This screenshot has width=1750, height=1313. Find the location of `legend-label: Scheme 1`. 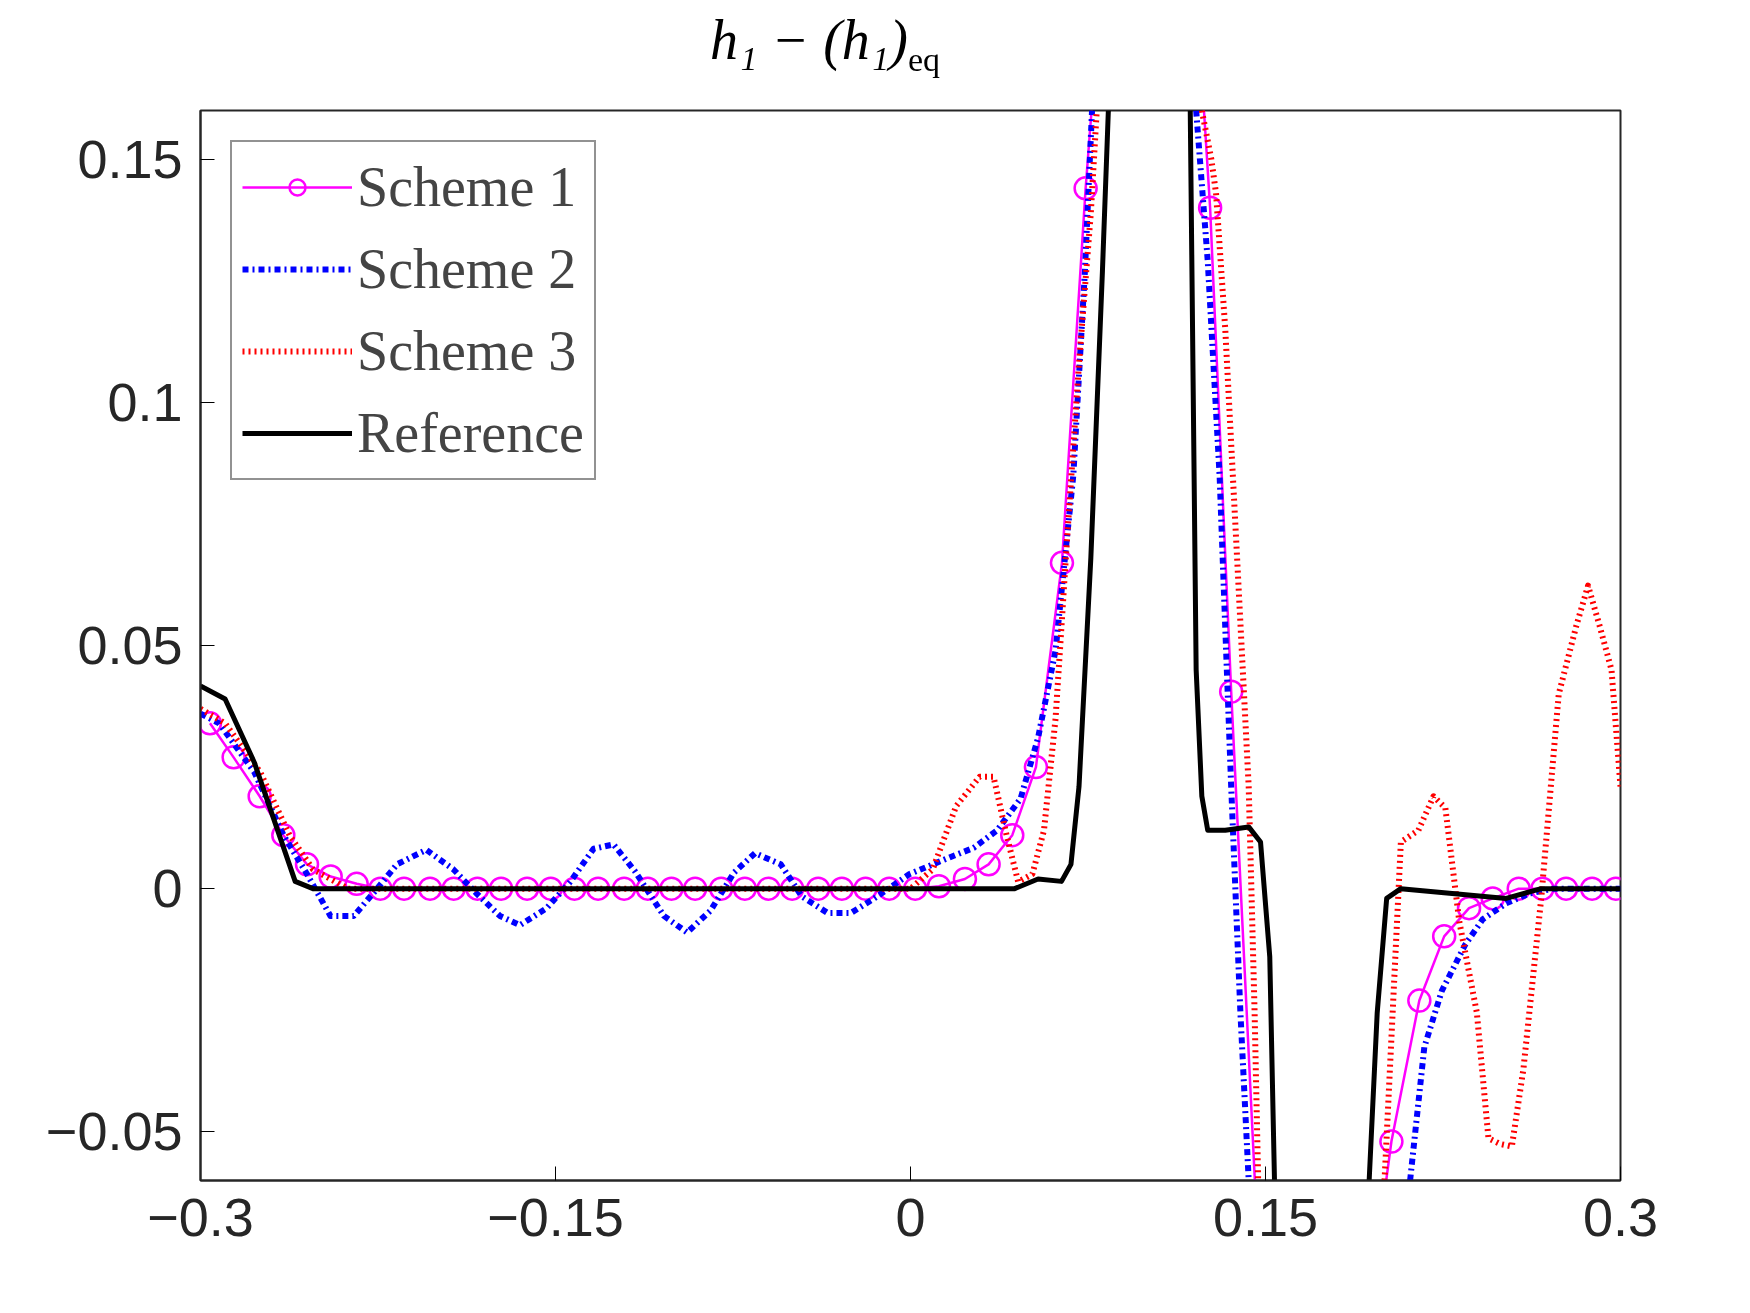

legend-label: Scheme 1 is located at coordinates (467, 187).